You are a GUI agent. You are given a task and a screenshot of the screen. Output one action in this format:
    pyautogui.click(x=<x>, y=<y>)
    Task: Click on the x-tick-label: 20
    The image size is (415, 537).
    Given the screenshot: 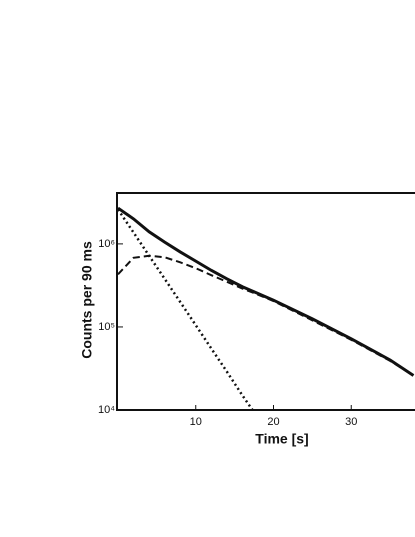 What is the action you would take?
    pyautogui.click(x=273, y=422)
    